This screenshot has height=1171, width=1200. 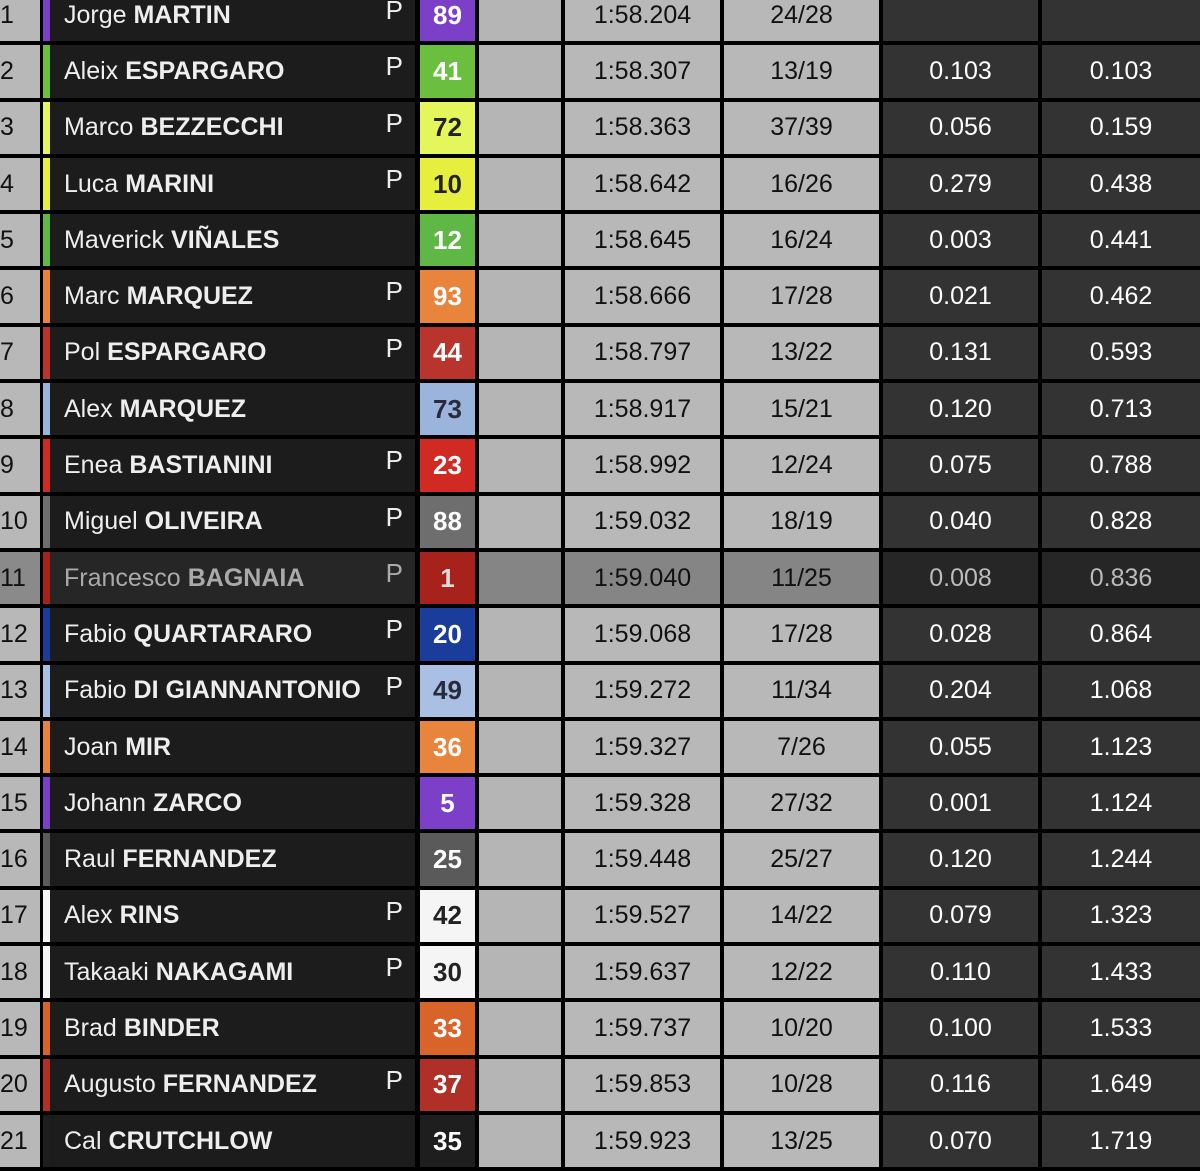 What do you see at coordinates (447, 465) in the screenshot?
I see `rider-number: 23` at bounding box center [447, 465].